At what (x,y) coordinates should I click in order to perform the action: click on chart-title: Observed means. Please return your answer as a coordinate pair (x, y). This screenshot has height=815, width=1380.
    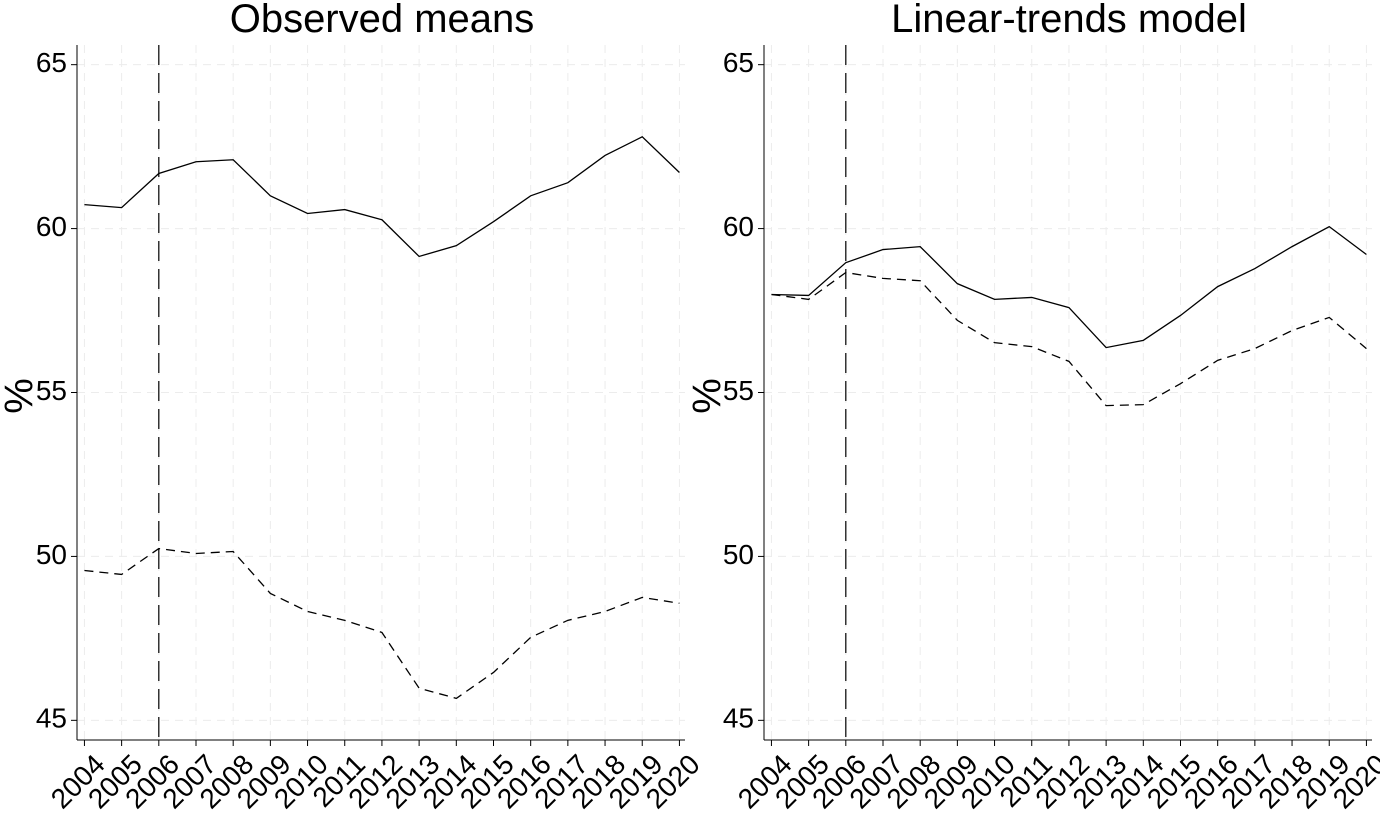
    Looking at the image, I should click on (382, 20).